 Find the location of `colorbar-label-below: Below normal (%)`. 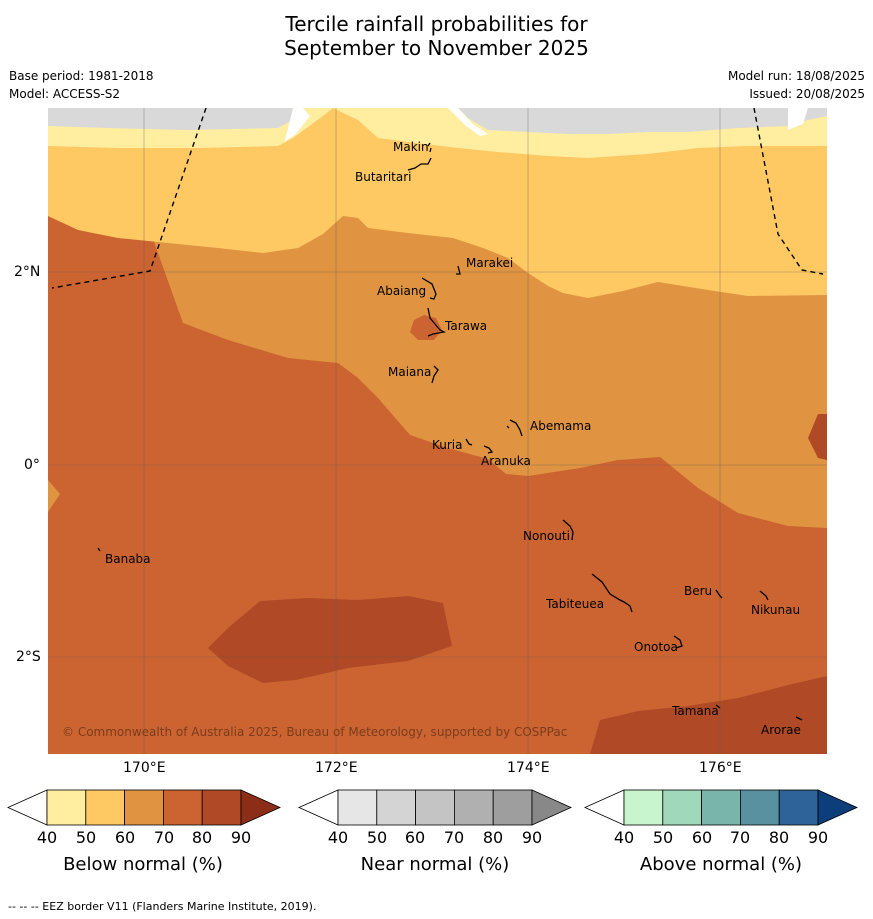

colorbar-label-below: Below normal (%) is located at coordinates (143, 864).